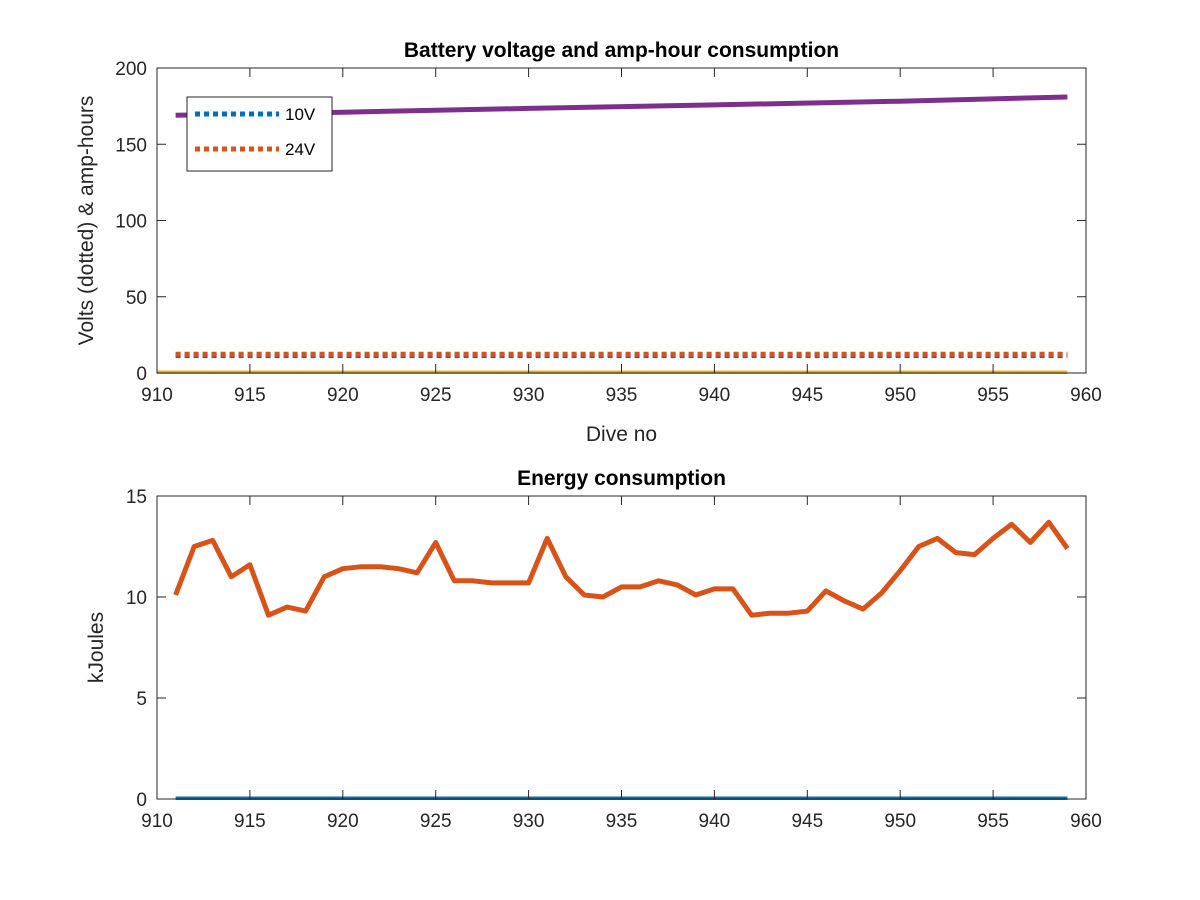  I want to click on y-tick-label: 200, so click(131, 69).